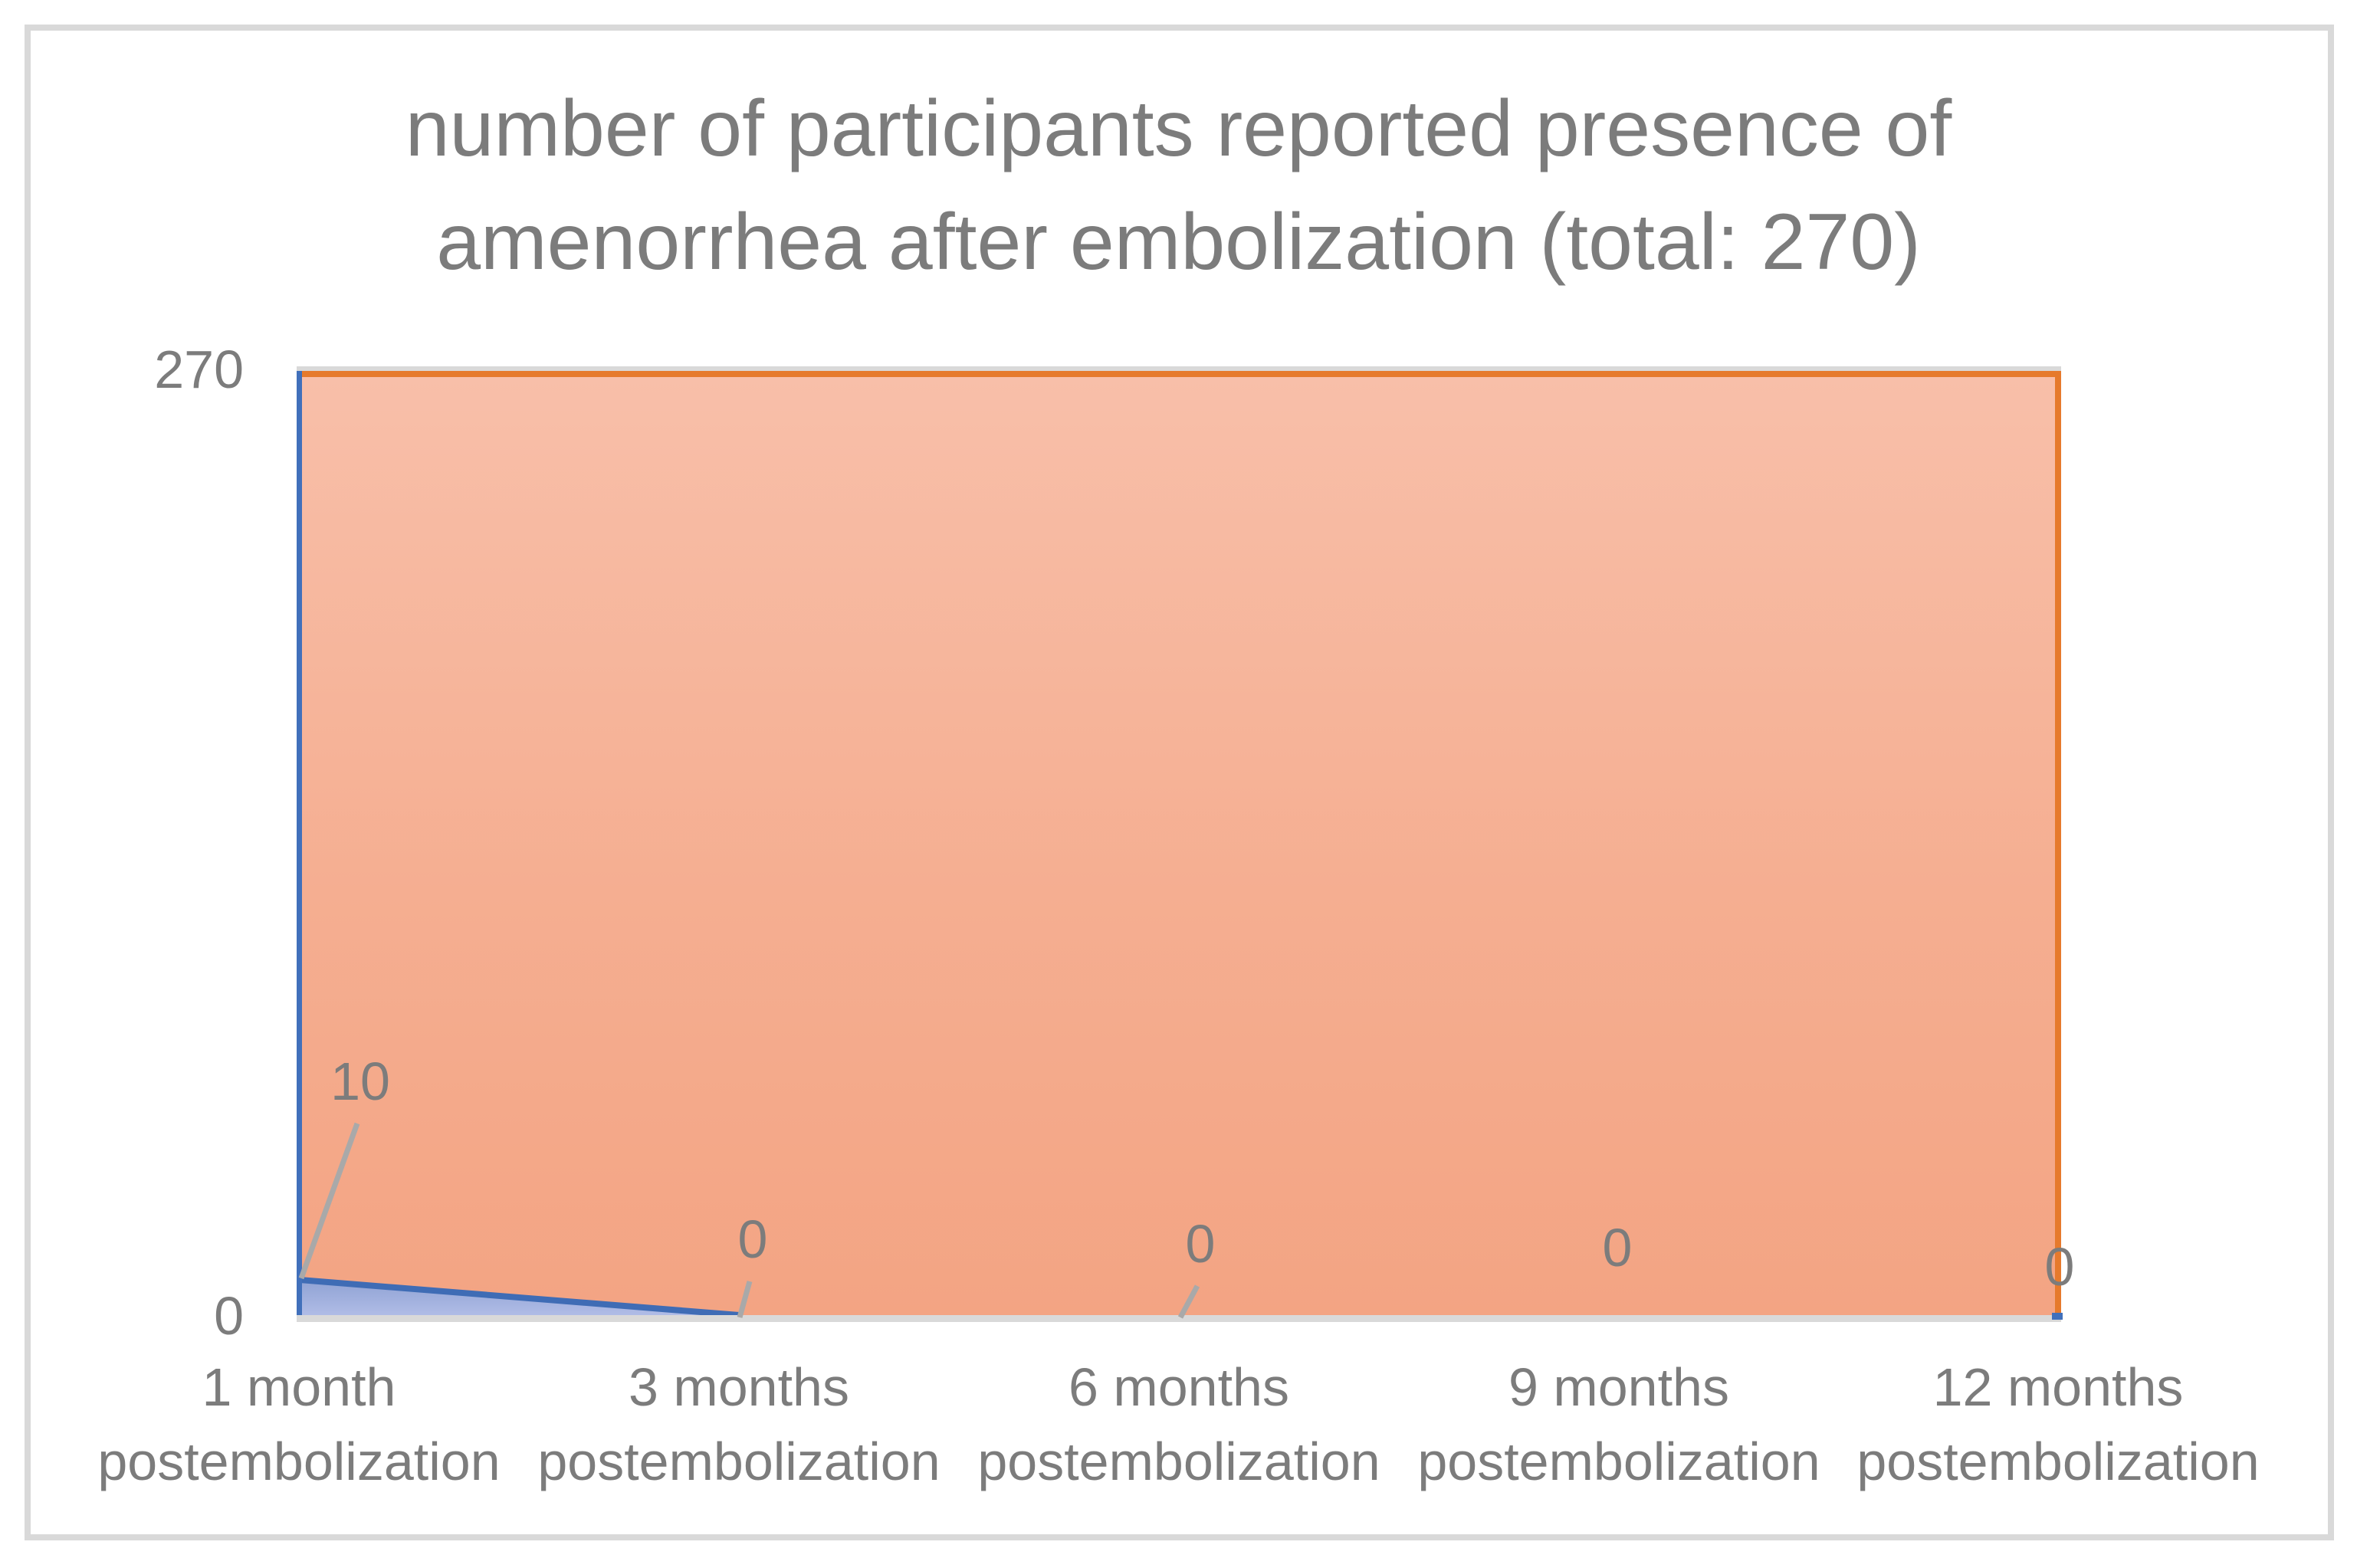 The image size is (2357, 1568). Describe the element at coordinates (229, 1316) in the screenshot. I see `y-axis-tick-0: 0` at that location.